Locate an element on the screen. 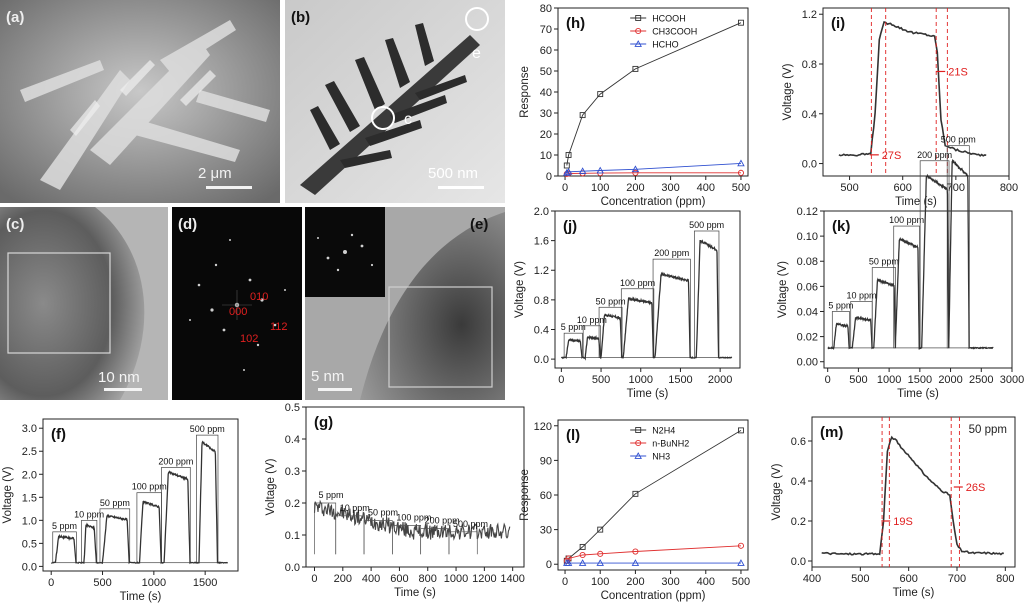 The image size is (1024, 607). region-c-label: c is located at coordinates (408, 119).